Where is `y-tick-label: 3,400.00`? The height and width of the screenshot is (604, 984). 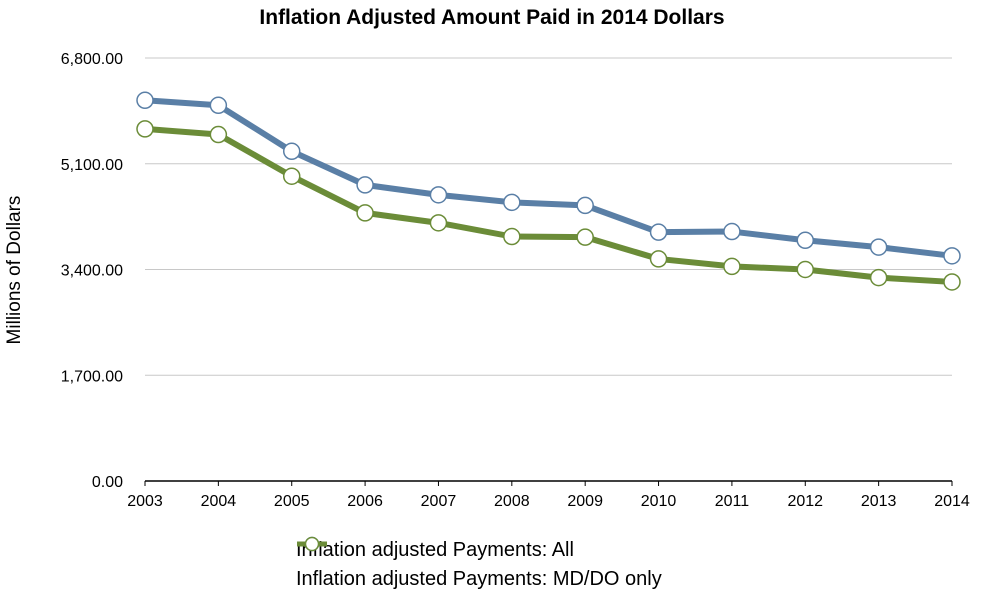
y-tick-label: 3,400.00 is located at coordinates (92, 271).